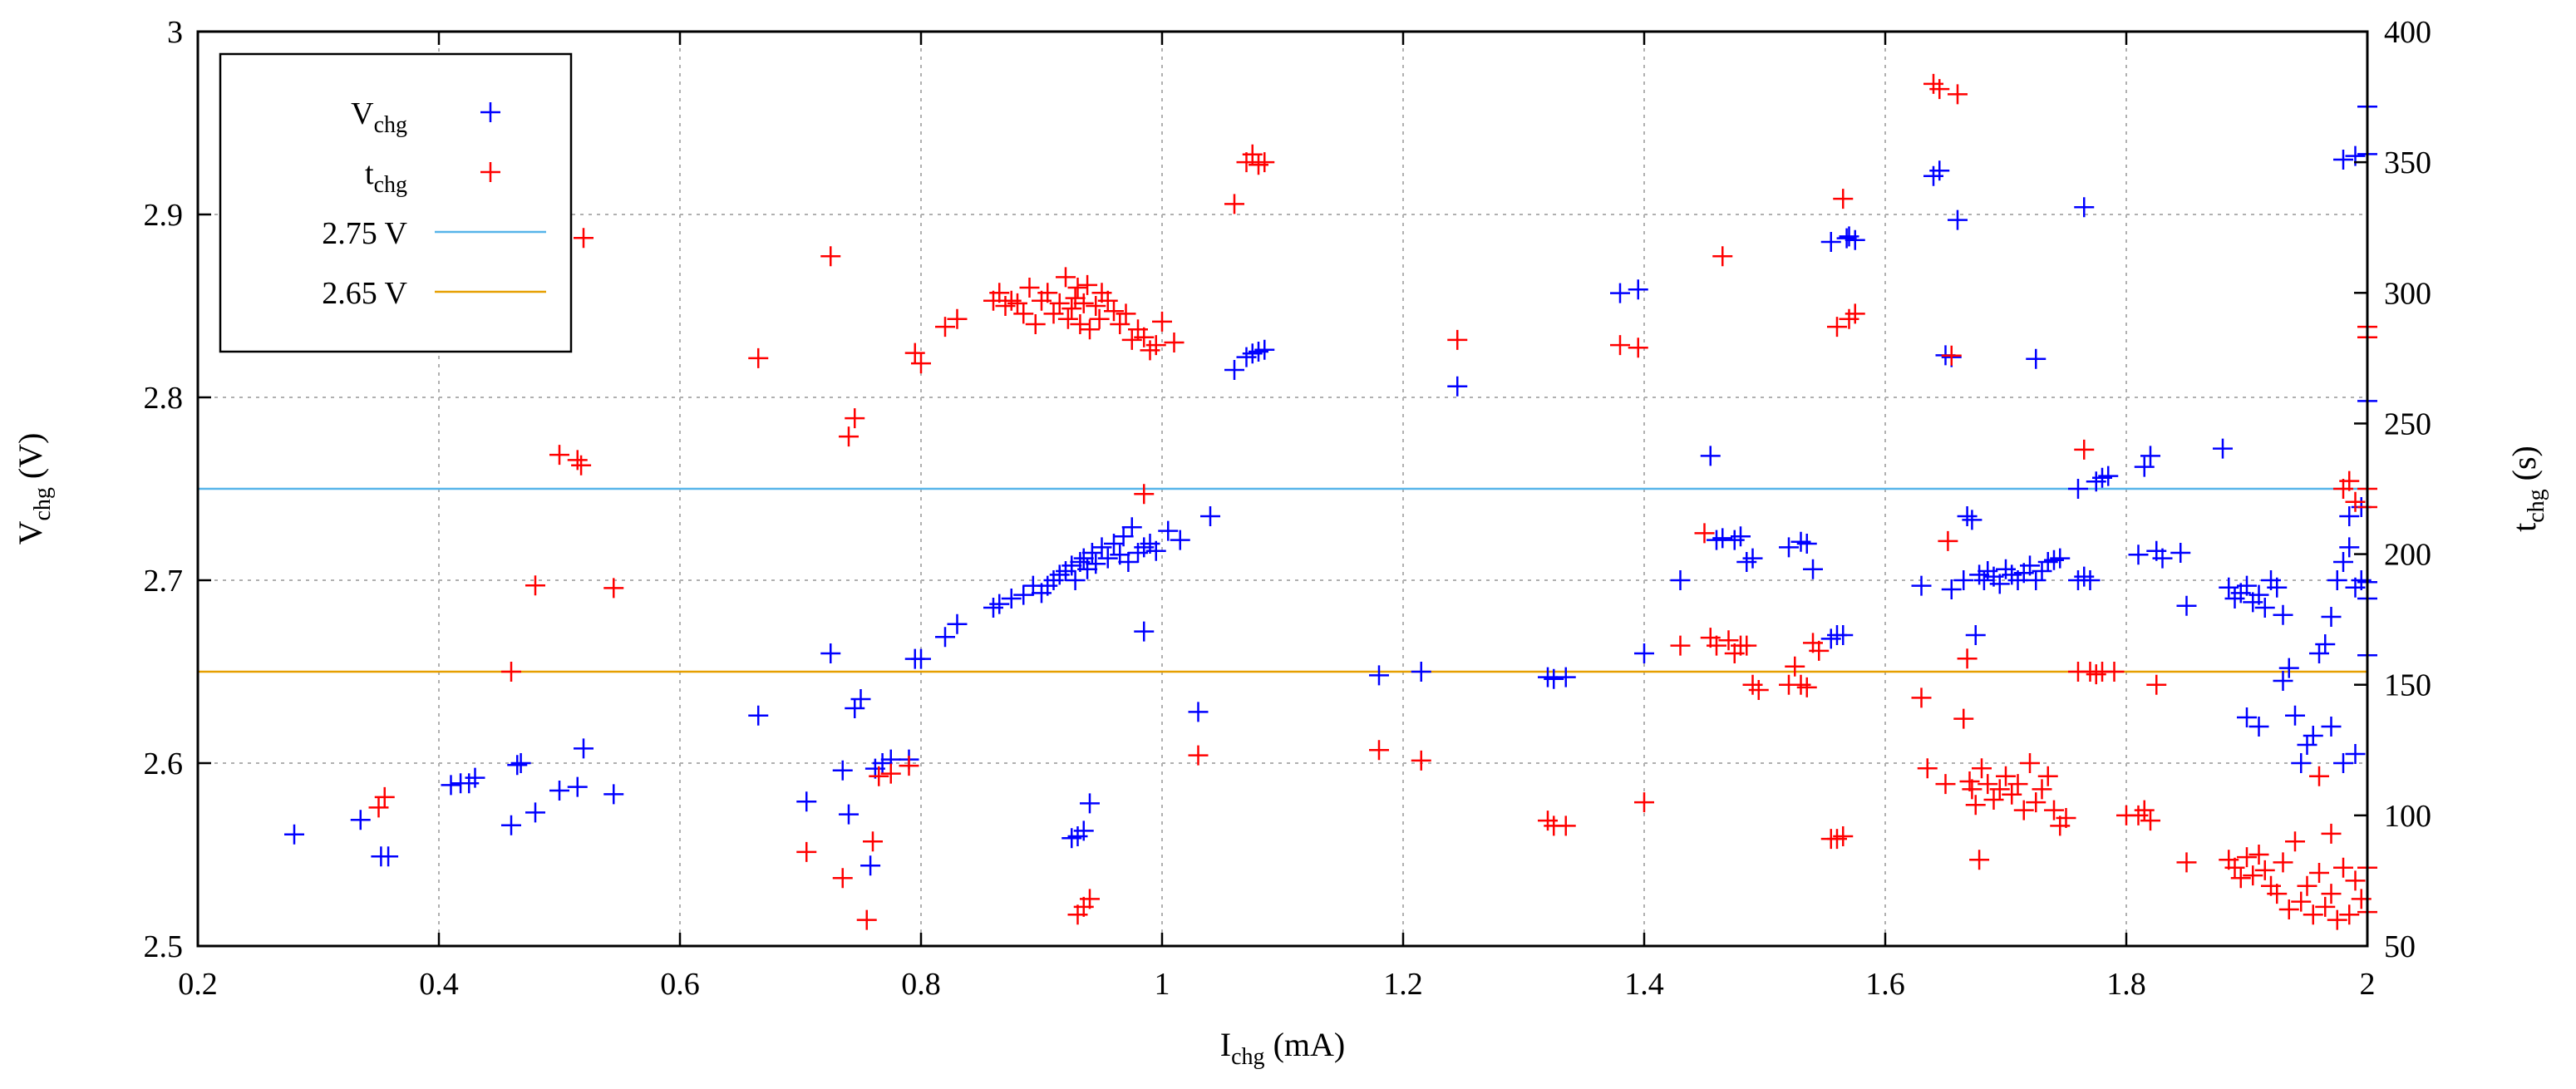  Describe the element at coordinates (2407, 686) in the screenshot. I see `y-right-tick-label: 150` at that location.